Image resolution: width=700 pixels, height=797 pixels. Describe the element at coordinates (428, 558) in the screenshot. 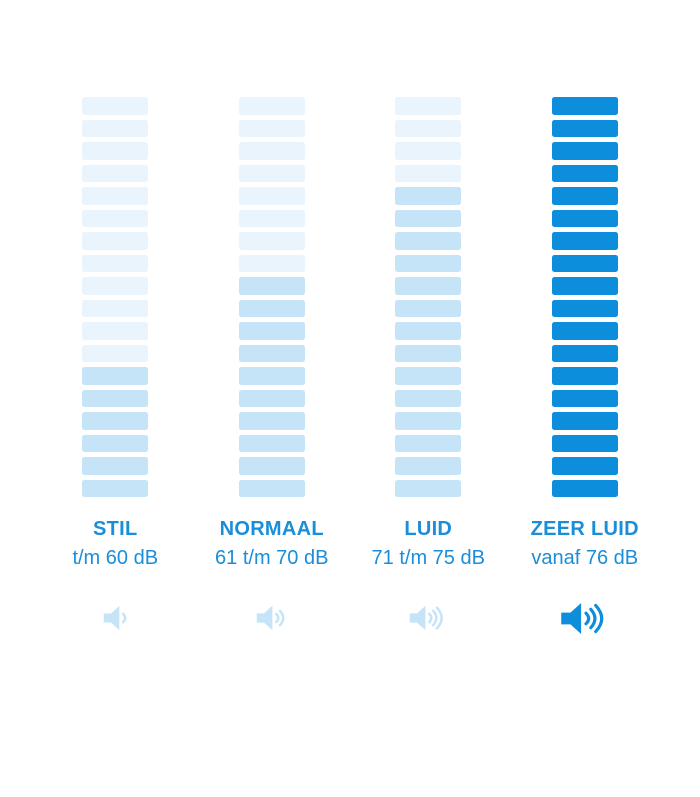

I see `db-range-label: 71 t/m 75 dB` at that location.